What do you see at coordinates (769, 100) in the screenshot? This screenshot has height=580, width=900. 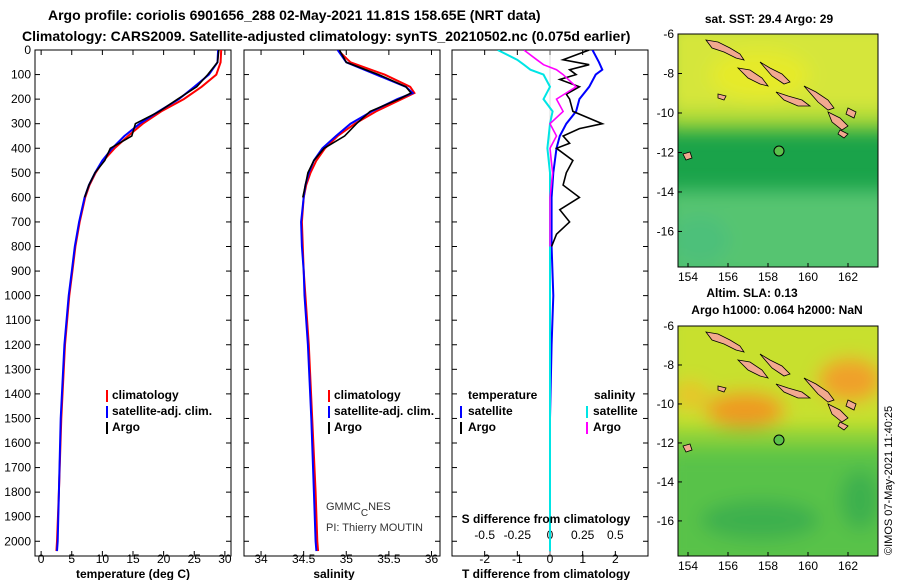 I see `sst-map-islands` at bounding box center [769, 100].